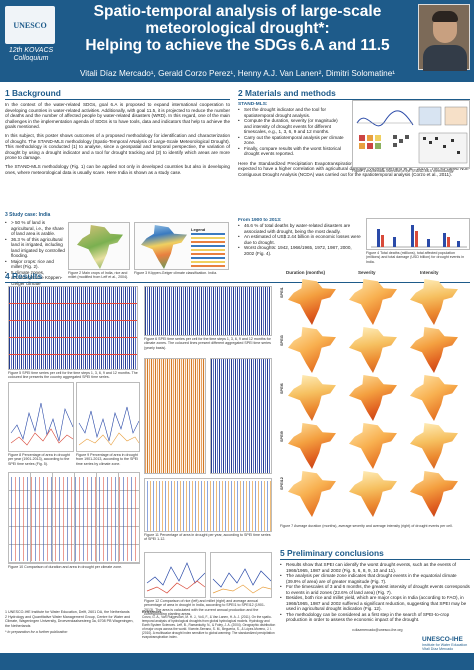  Describe the element at coordinates (312, 494) in the screenshot. I see `drought-map-spei12-duration` at that location.